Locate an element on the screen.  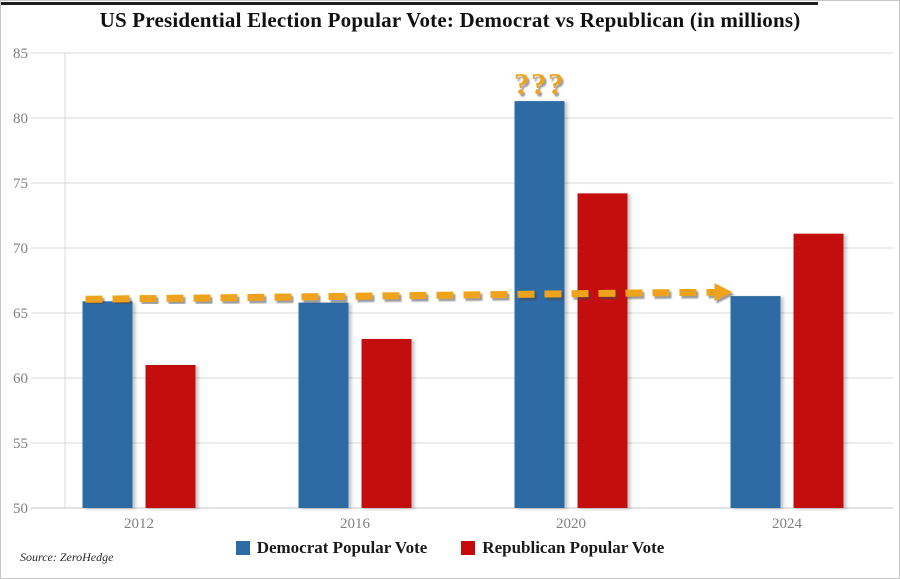
y-tick-label: 60 is located at coordinates (20, 379).